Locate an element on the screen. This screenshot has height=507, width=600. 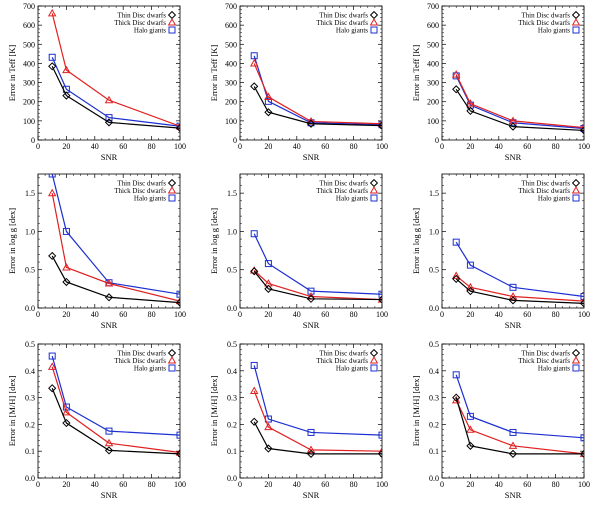
y-tick-label: 0.2 is located at coordinates (434, 424).